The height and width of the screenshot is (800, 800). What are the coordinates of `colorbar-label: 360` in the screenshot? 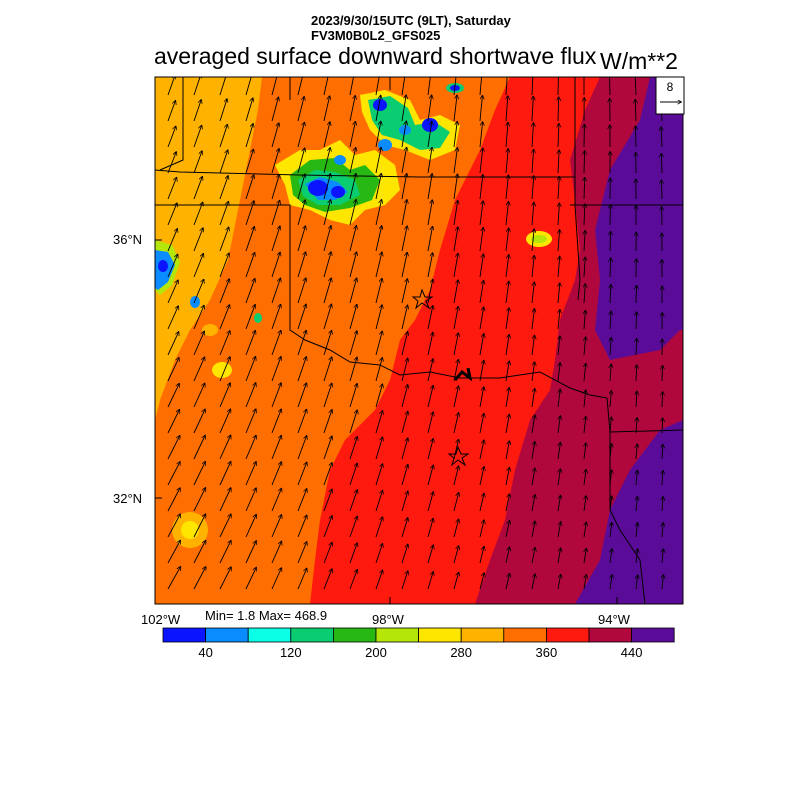 It's located at (546, 652).